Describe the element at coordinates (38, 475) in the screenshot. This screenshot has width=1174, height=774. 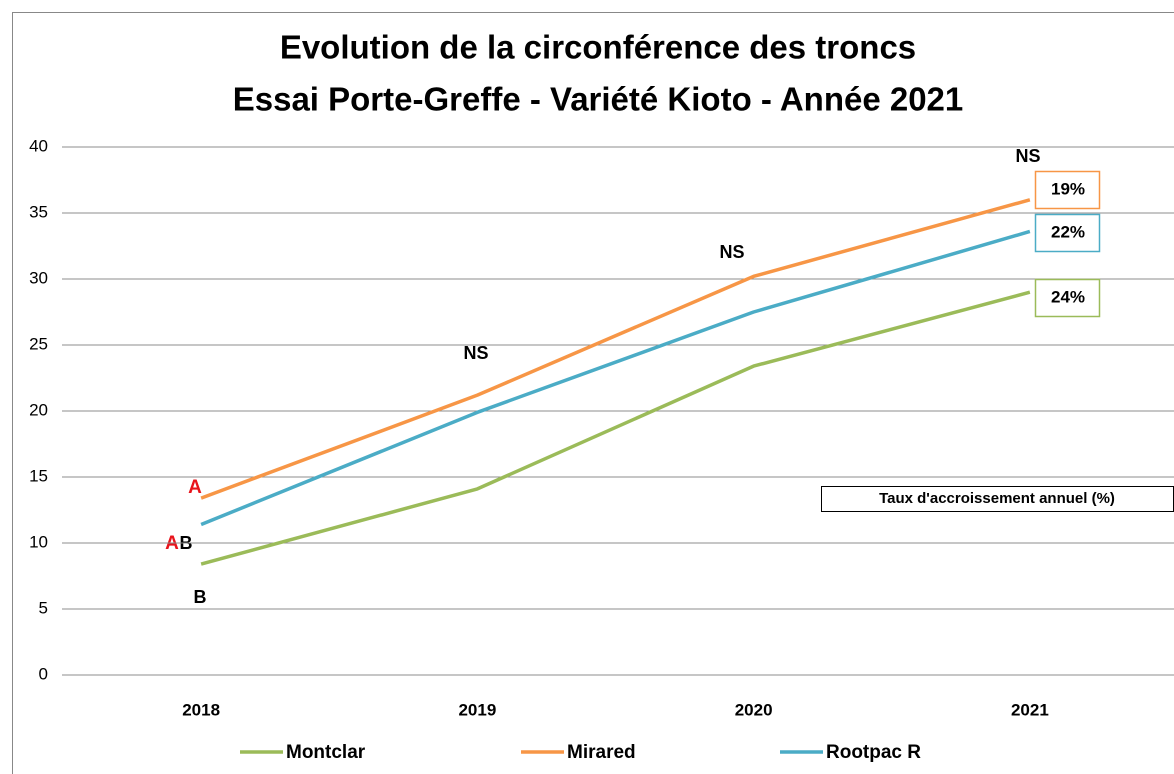
I see `y-tick-label: 15` at that location.